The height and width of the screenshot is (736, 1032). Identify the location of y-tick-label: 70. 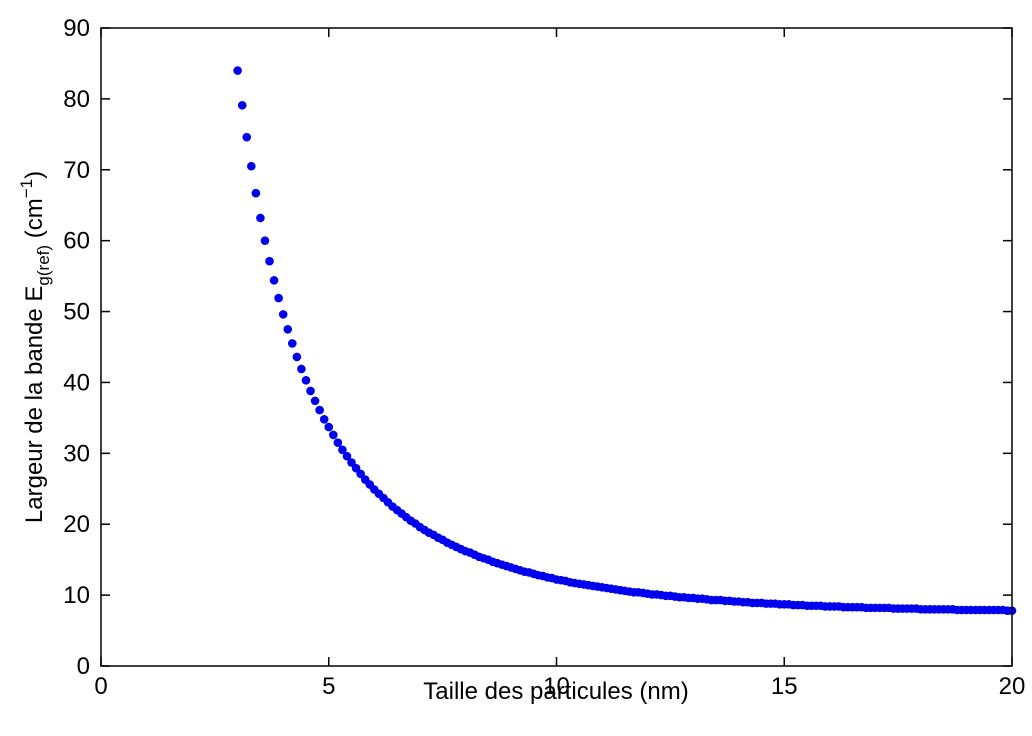
(76, 170).